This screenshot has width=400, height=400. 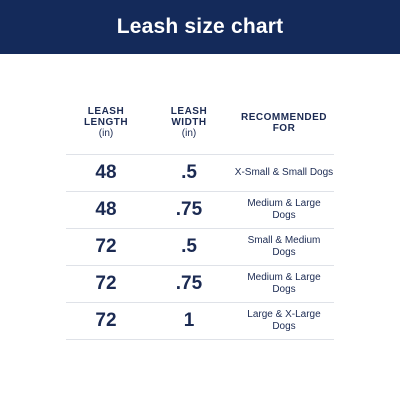 I want to click on table-row: 48 .75 Medium & Large Dogs, so click(x=200, y=209).